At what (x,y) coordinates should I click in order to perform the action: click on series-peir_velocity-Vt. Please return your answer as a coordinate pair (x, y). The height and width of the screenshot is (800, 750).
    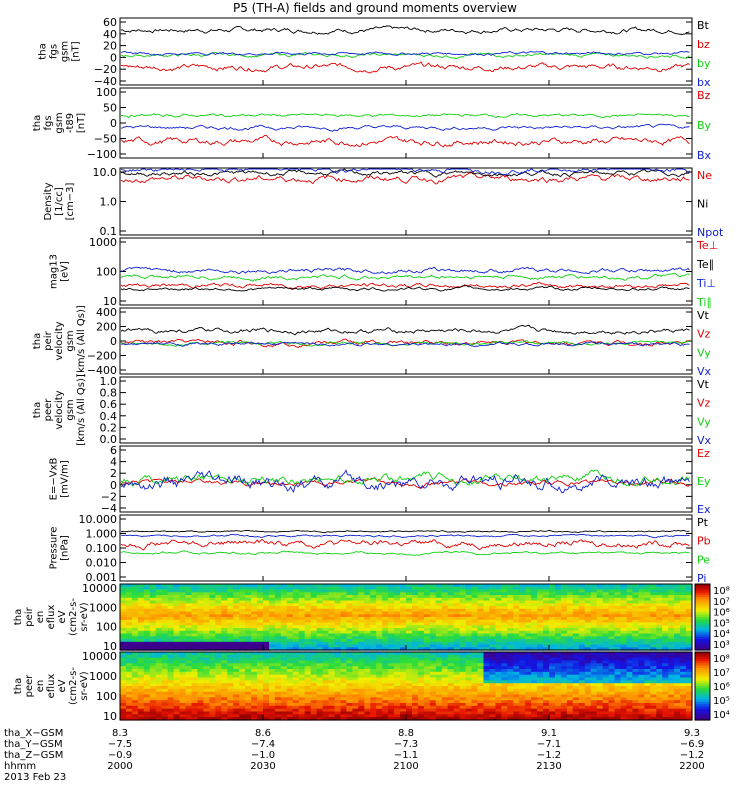
    Looking at the image, I should click on (405, 330).